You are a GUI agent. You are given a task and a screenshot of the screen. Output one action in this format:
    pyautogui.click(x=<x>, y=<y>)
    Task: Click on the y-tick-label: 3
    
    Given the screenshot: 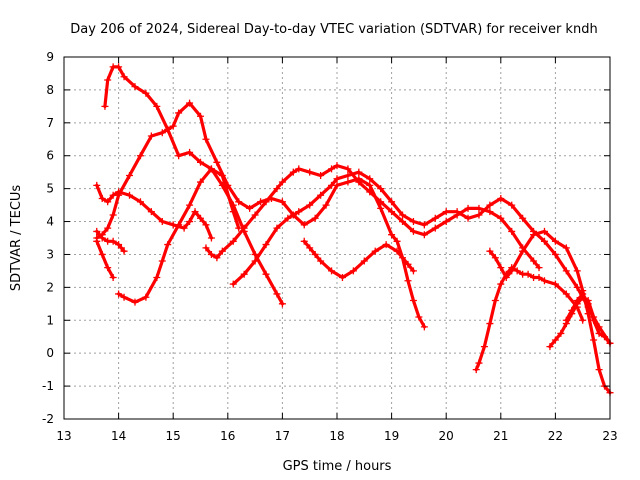 What is the action you would take?
    pyautogui.click(x=50, y=254)
    